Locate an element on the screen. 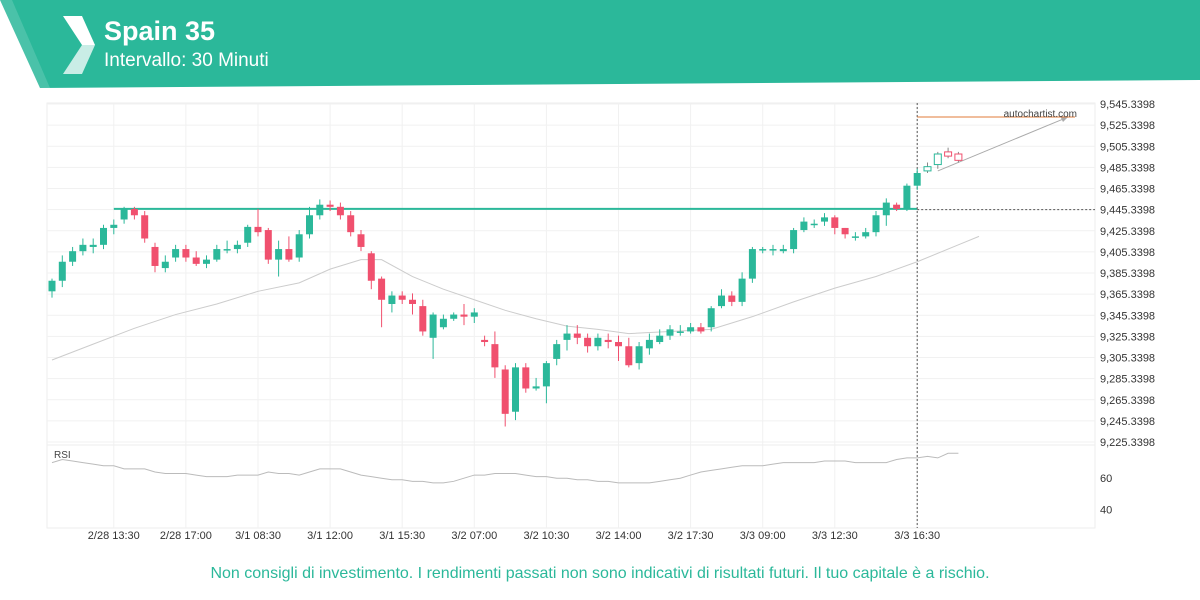  header-banner-corner is located at coordinates (25, 44).